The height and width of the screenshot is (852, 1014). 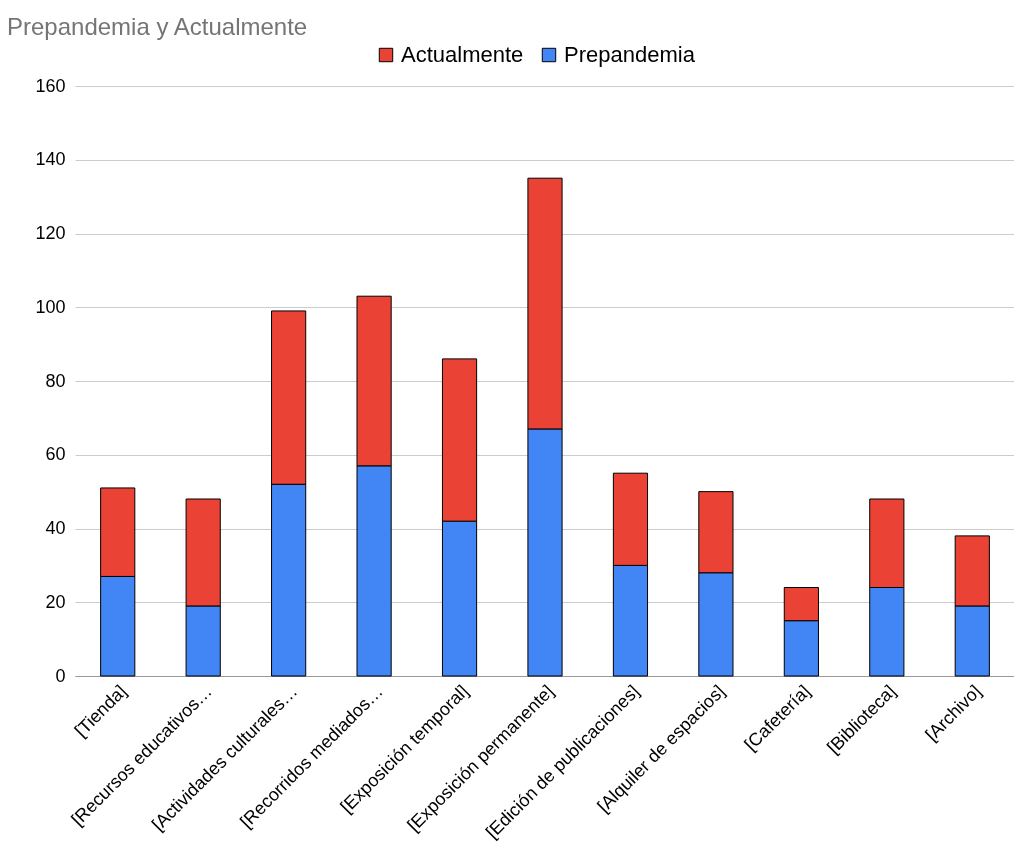 I want to click on y-tick-label: 80, so click(x=55, y=380).